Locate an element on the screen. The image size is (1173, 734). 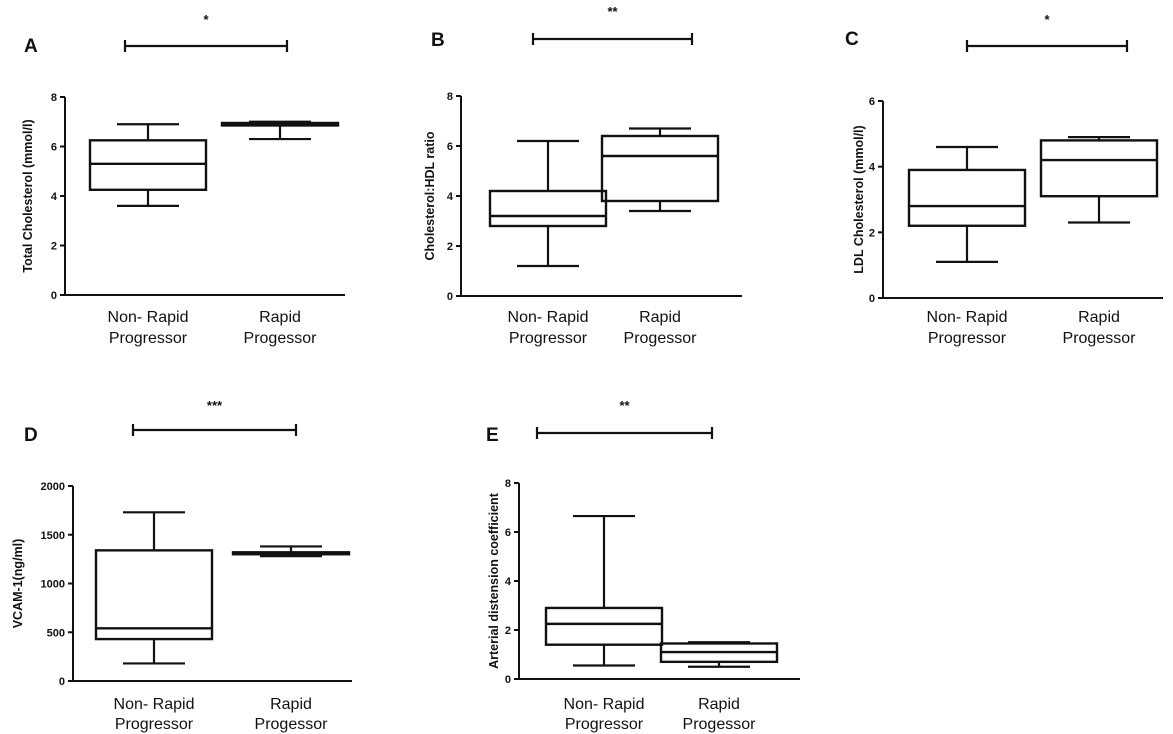
panel-letter: A is located at coordinates (31, 46).